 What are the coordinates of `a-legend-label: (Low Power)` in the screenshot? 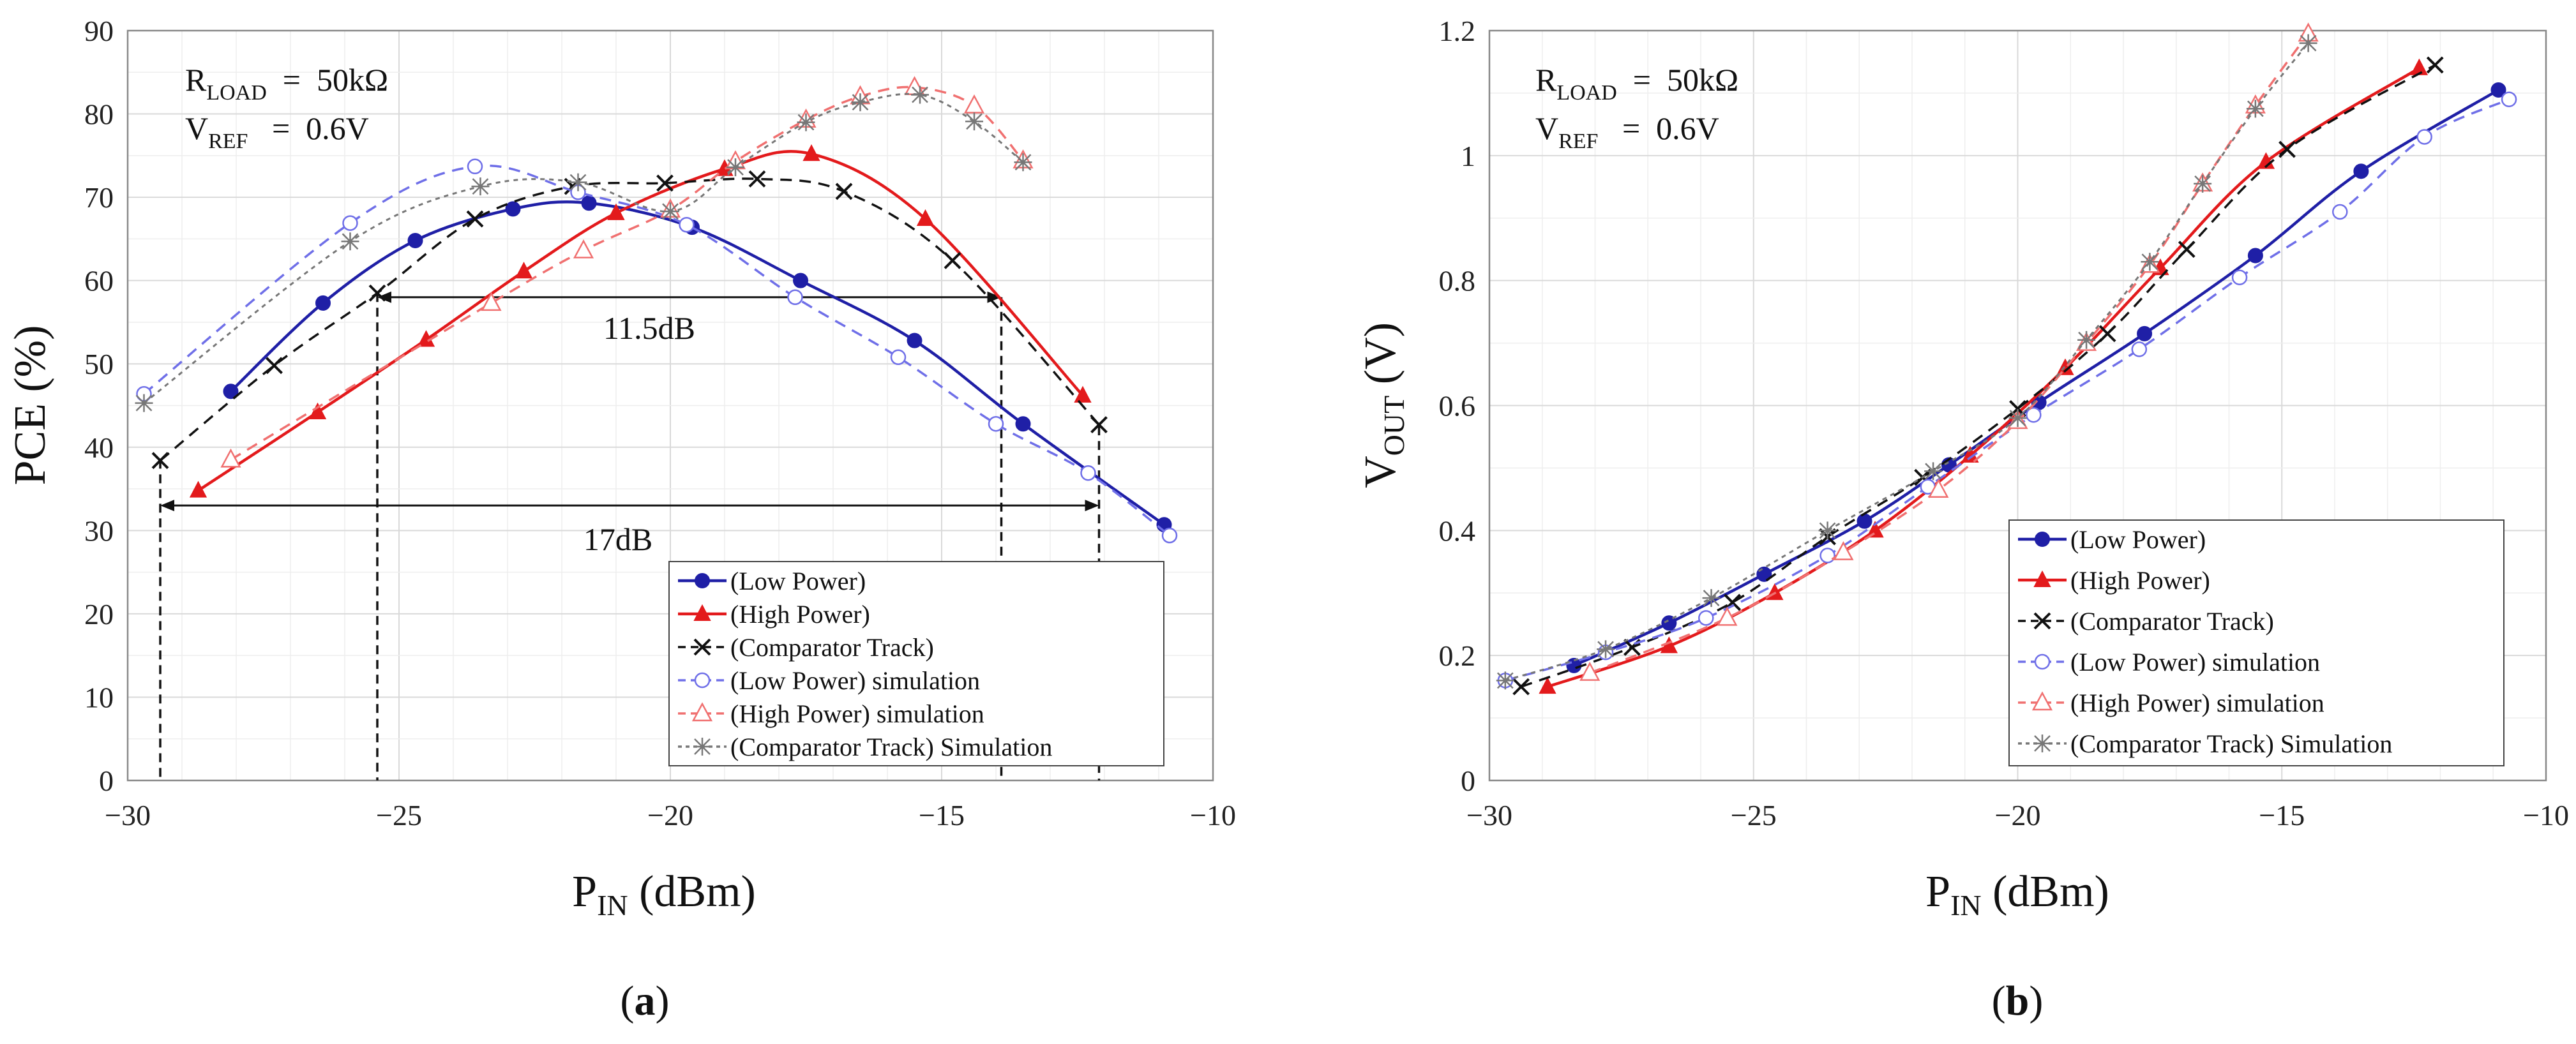 It's located at (798, 581).